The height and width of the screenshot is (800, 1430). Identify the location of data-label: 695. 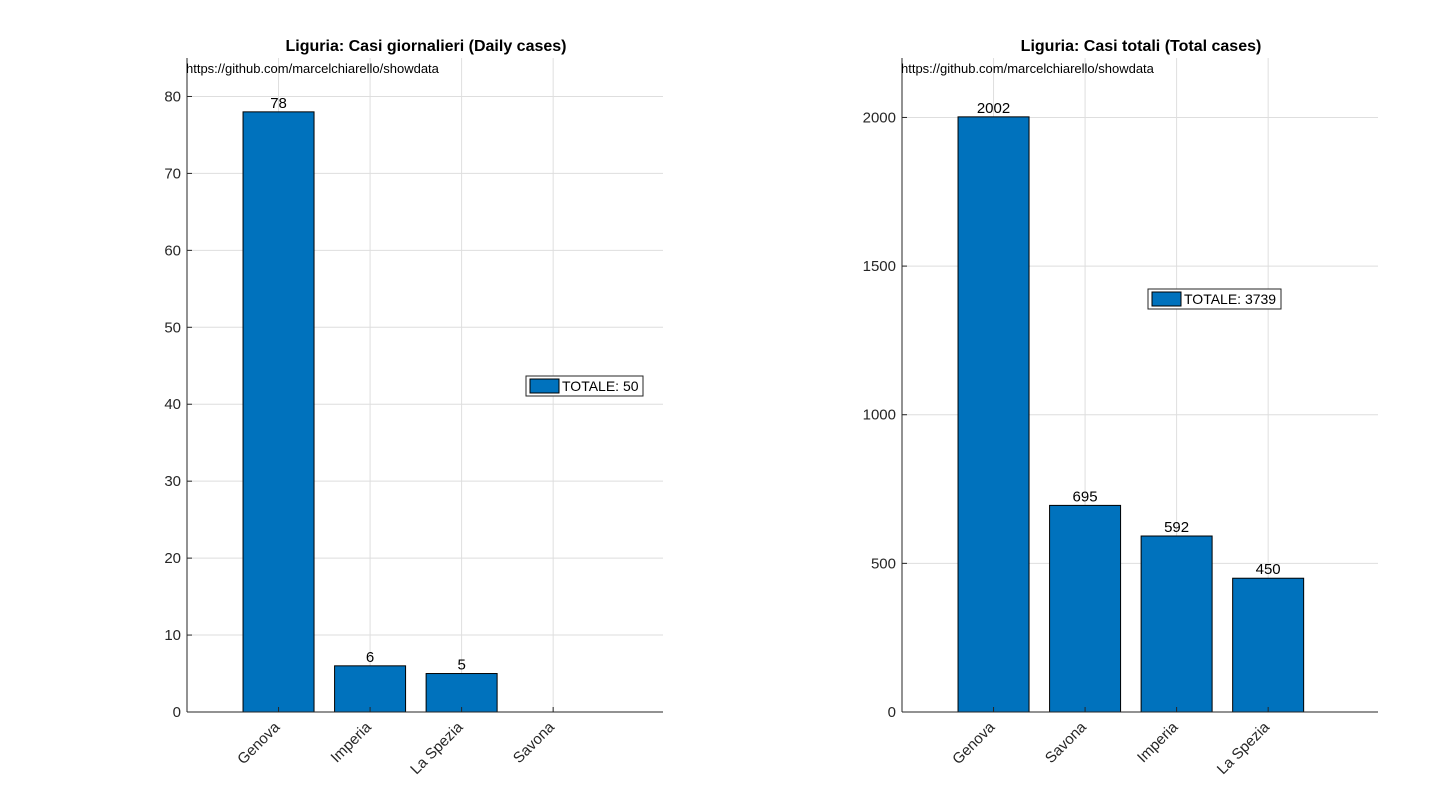
(1085, 496).